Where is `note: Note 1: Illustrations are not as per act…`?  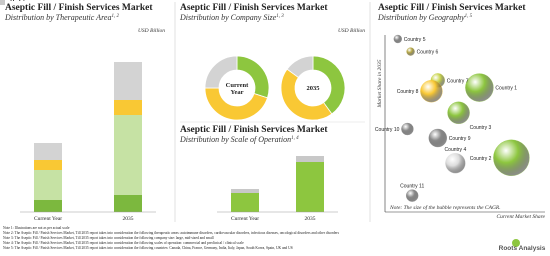
note: Note 1: Illustrations are not as per act… is located at coordinates (36, 228).